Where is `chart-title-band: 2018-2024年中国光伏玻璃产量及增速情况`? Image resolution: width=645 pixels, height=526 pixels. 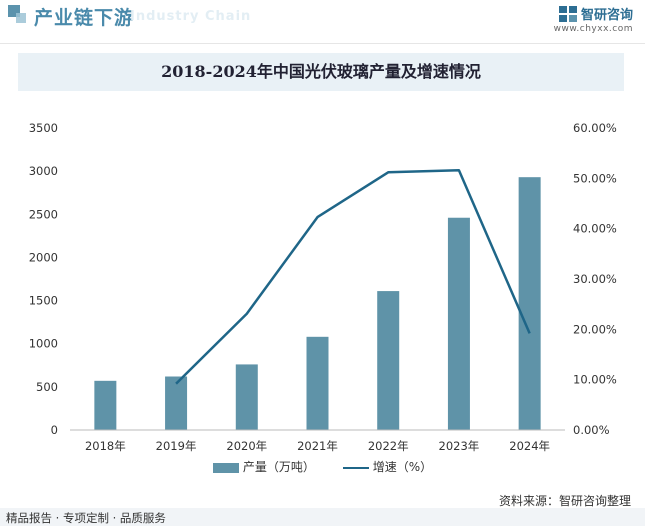 chart-title-band: 2018-2024年中国光伏玻璃产量及增速情况 is located at coordinates (321, 72).